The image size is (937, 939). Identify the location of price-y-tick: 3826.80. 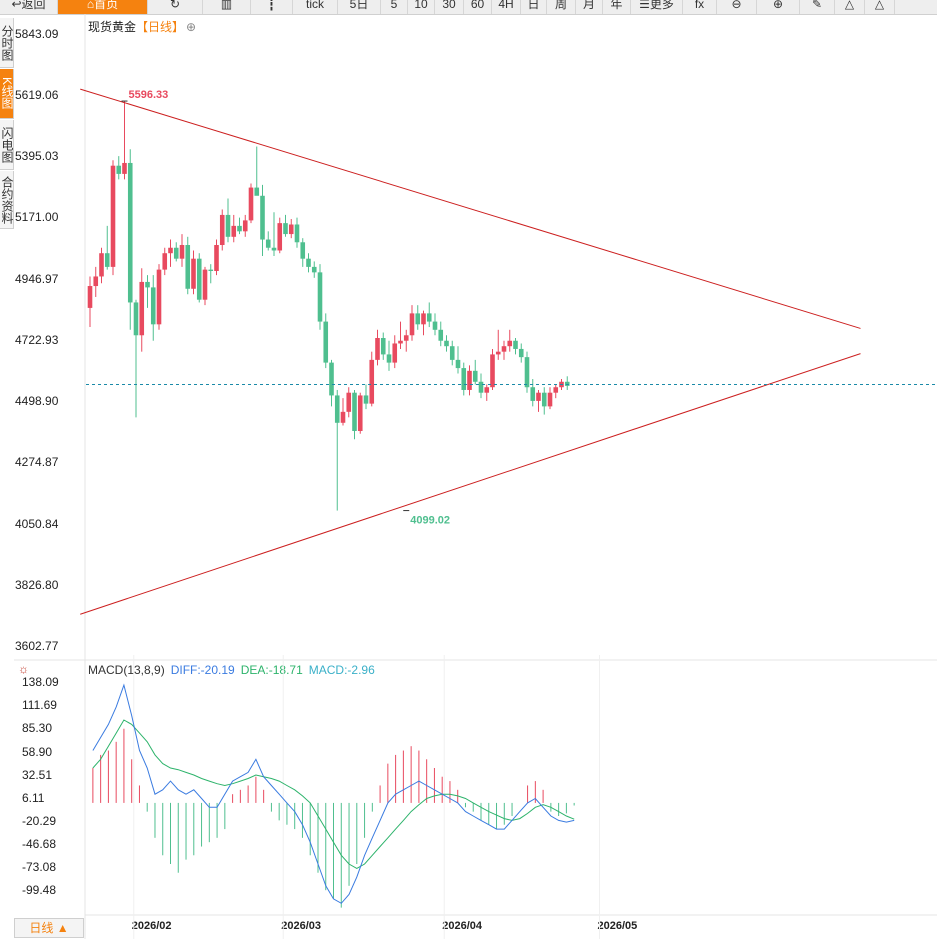
(37, 585).